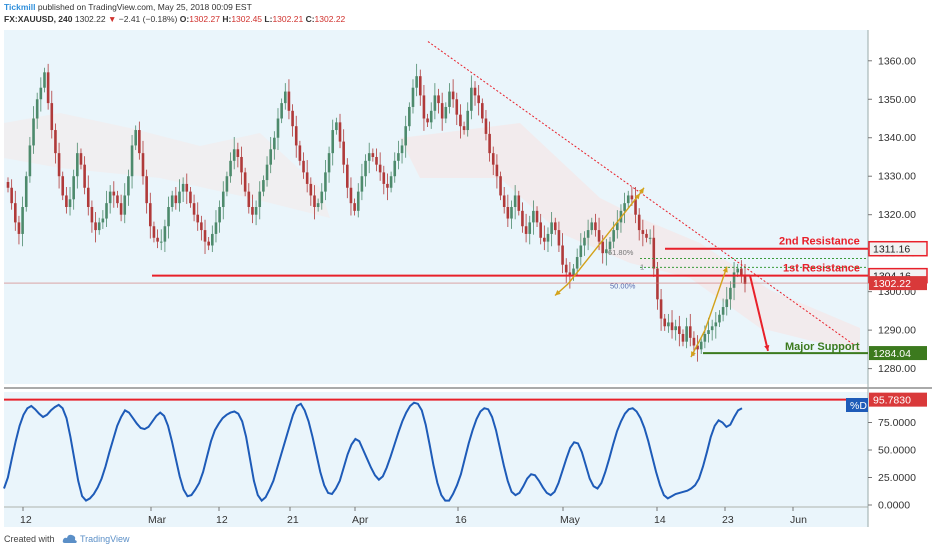 The width and height of the screenshot is (932, 550). Describe the element at coordinates (897, 177) in the screenshot. I see `price-axis-tick-label: 1330.00` at that location.